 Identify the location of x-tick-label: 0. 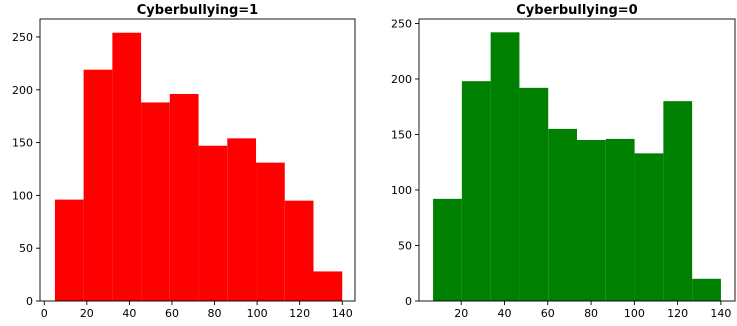
(44, 313).